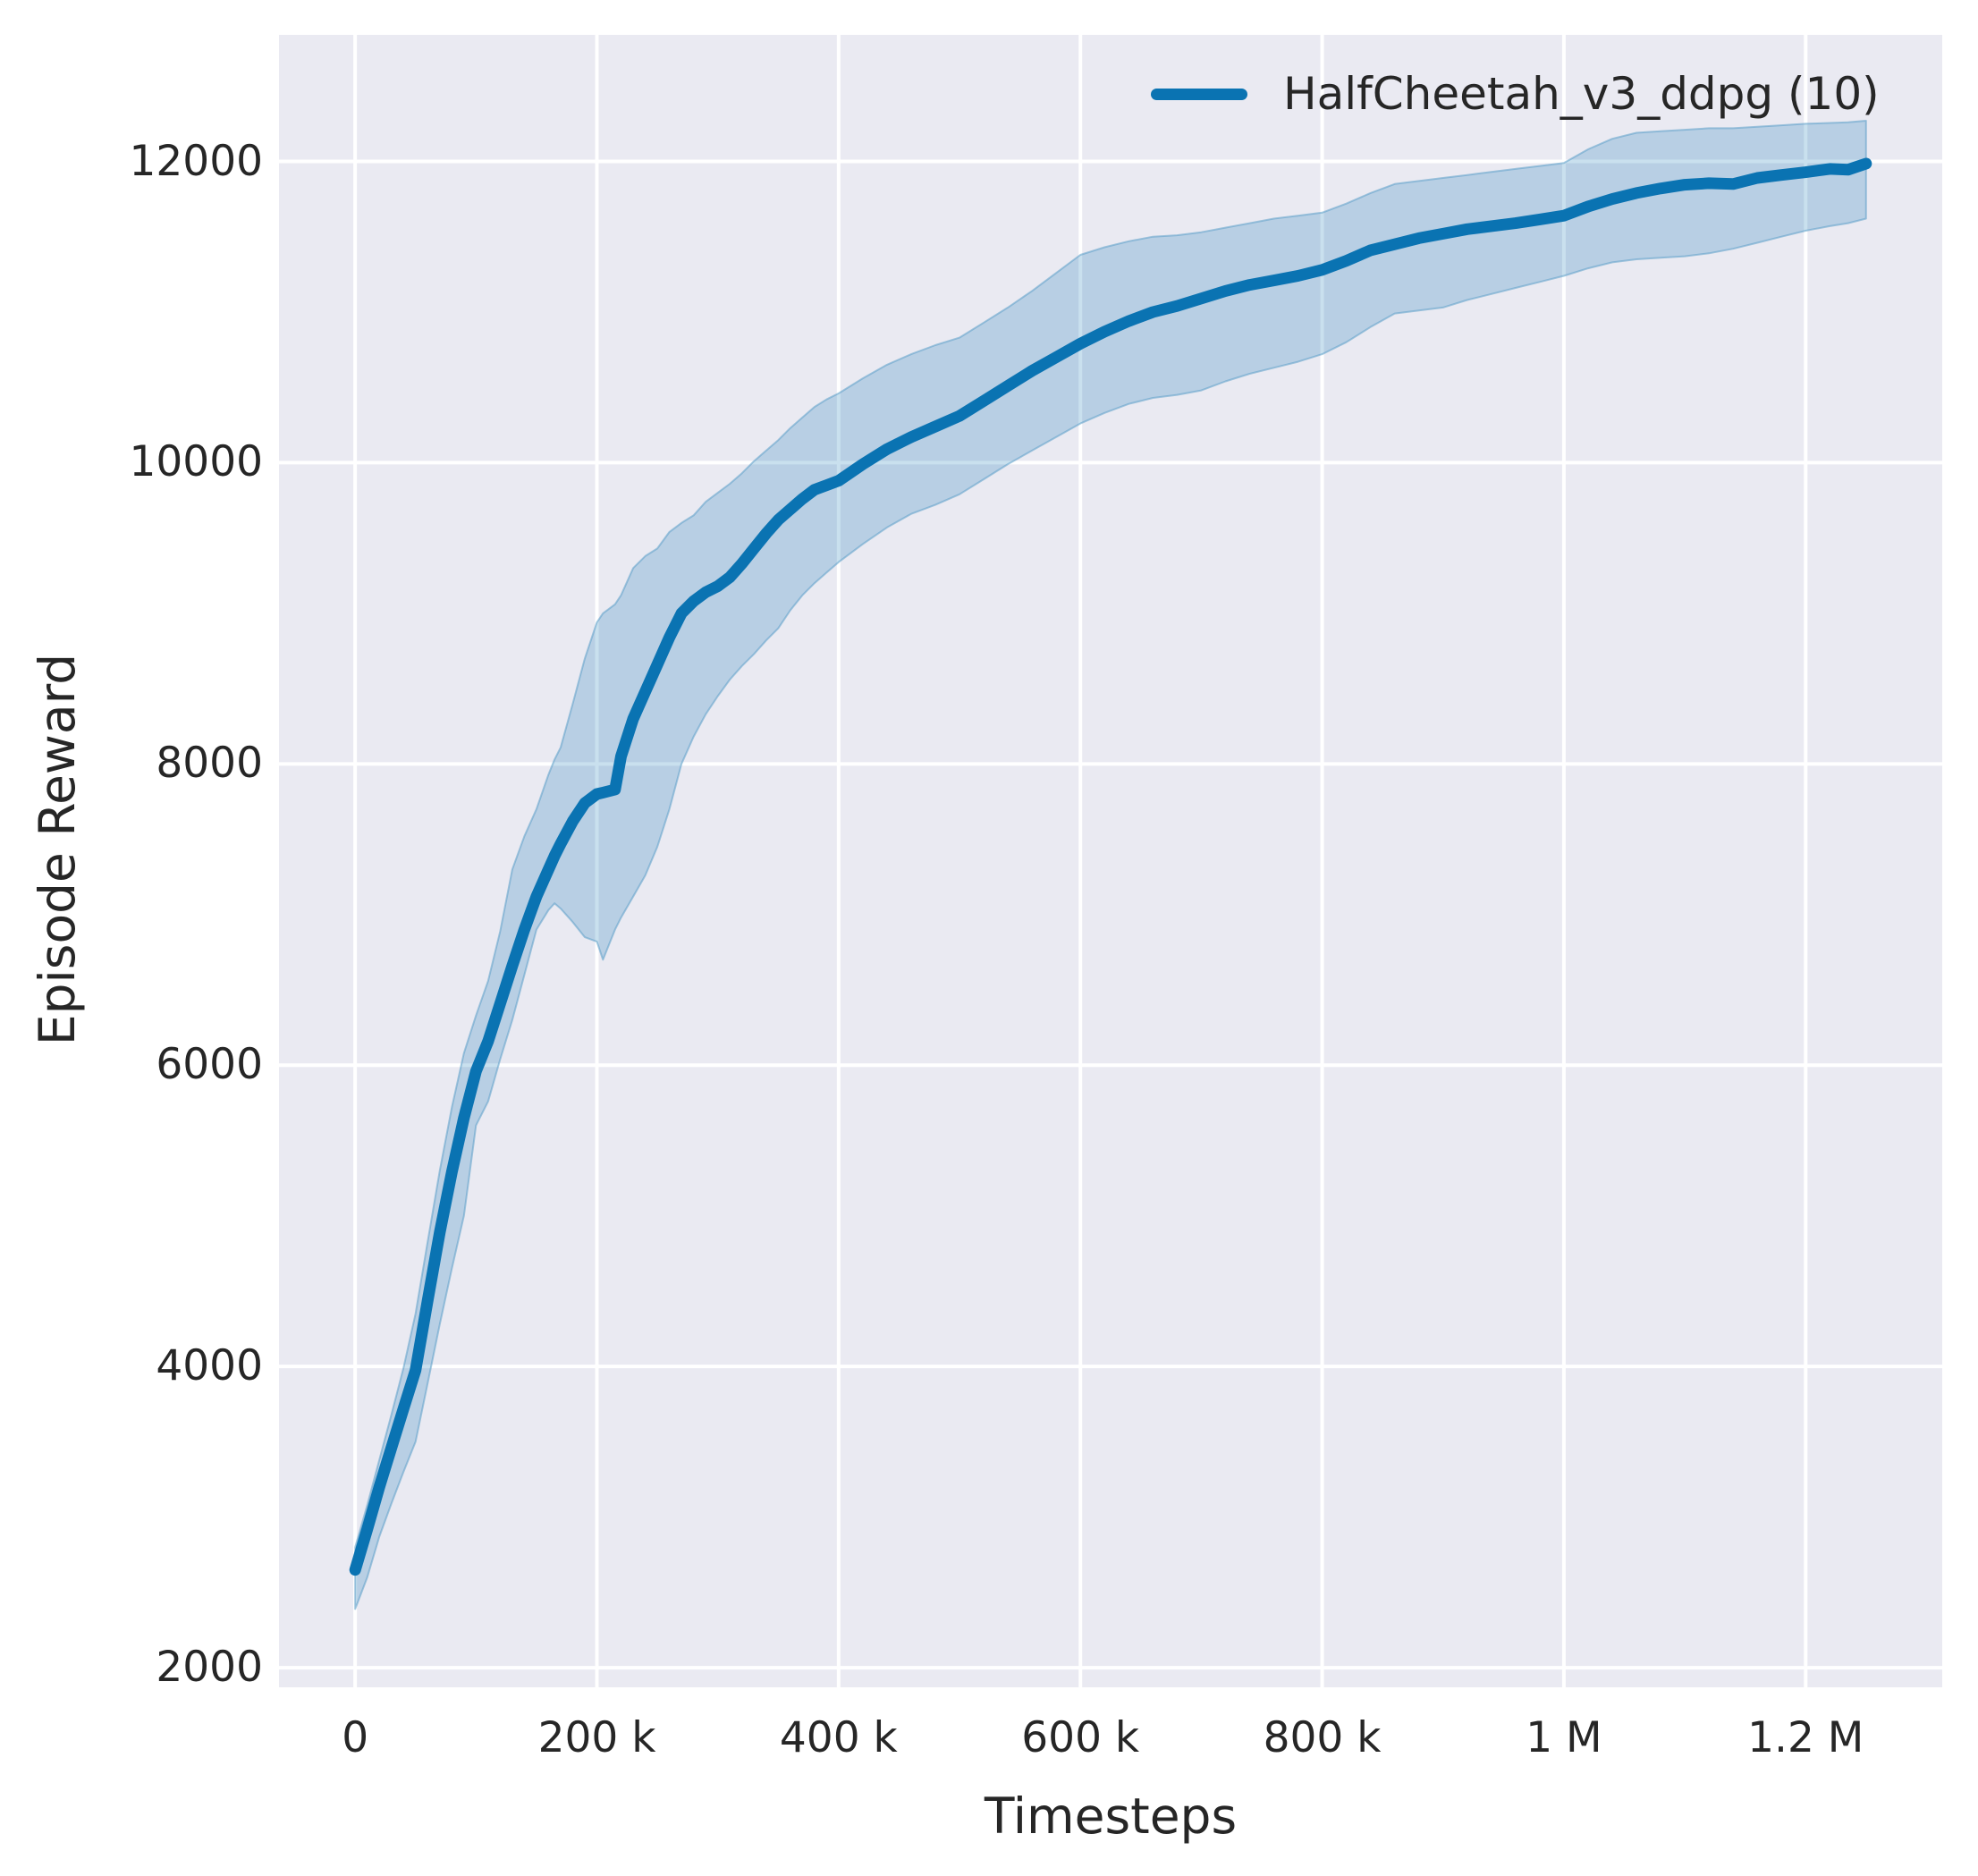 This screenshot has width=1978, height=1876. I want to click on x-tick-label: 600 k, so click(1080, 1737).